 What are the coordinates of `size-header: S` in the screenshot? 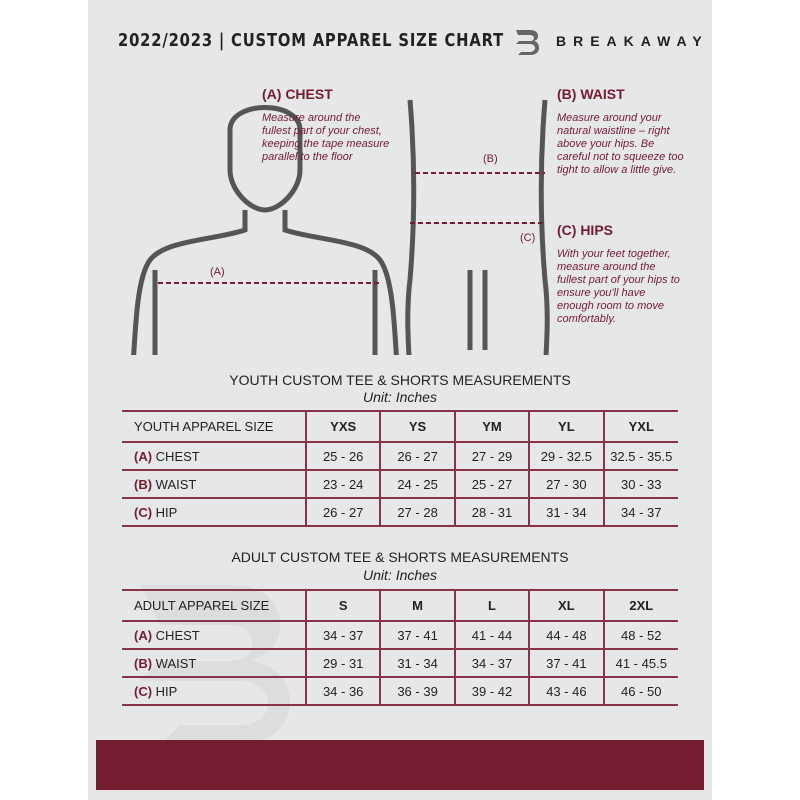 It's located at (342, 605).